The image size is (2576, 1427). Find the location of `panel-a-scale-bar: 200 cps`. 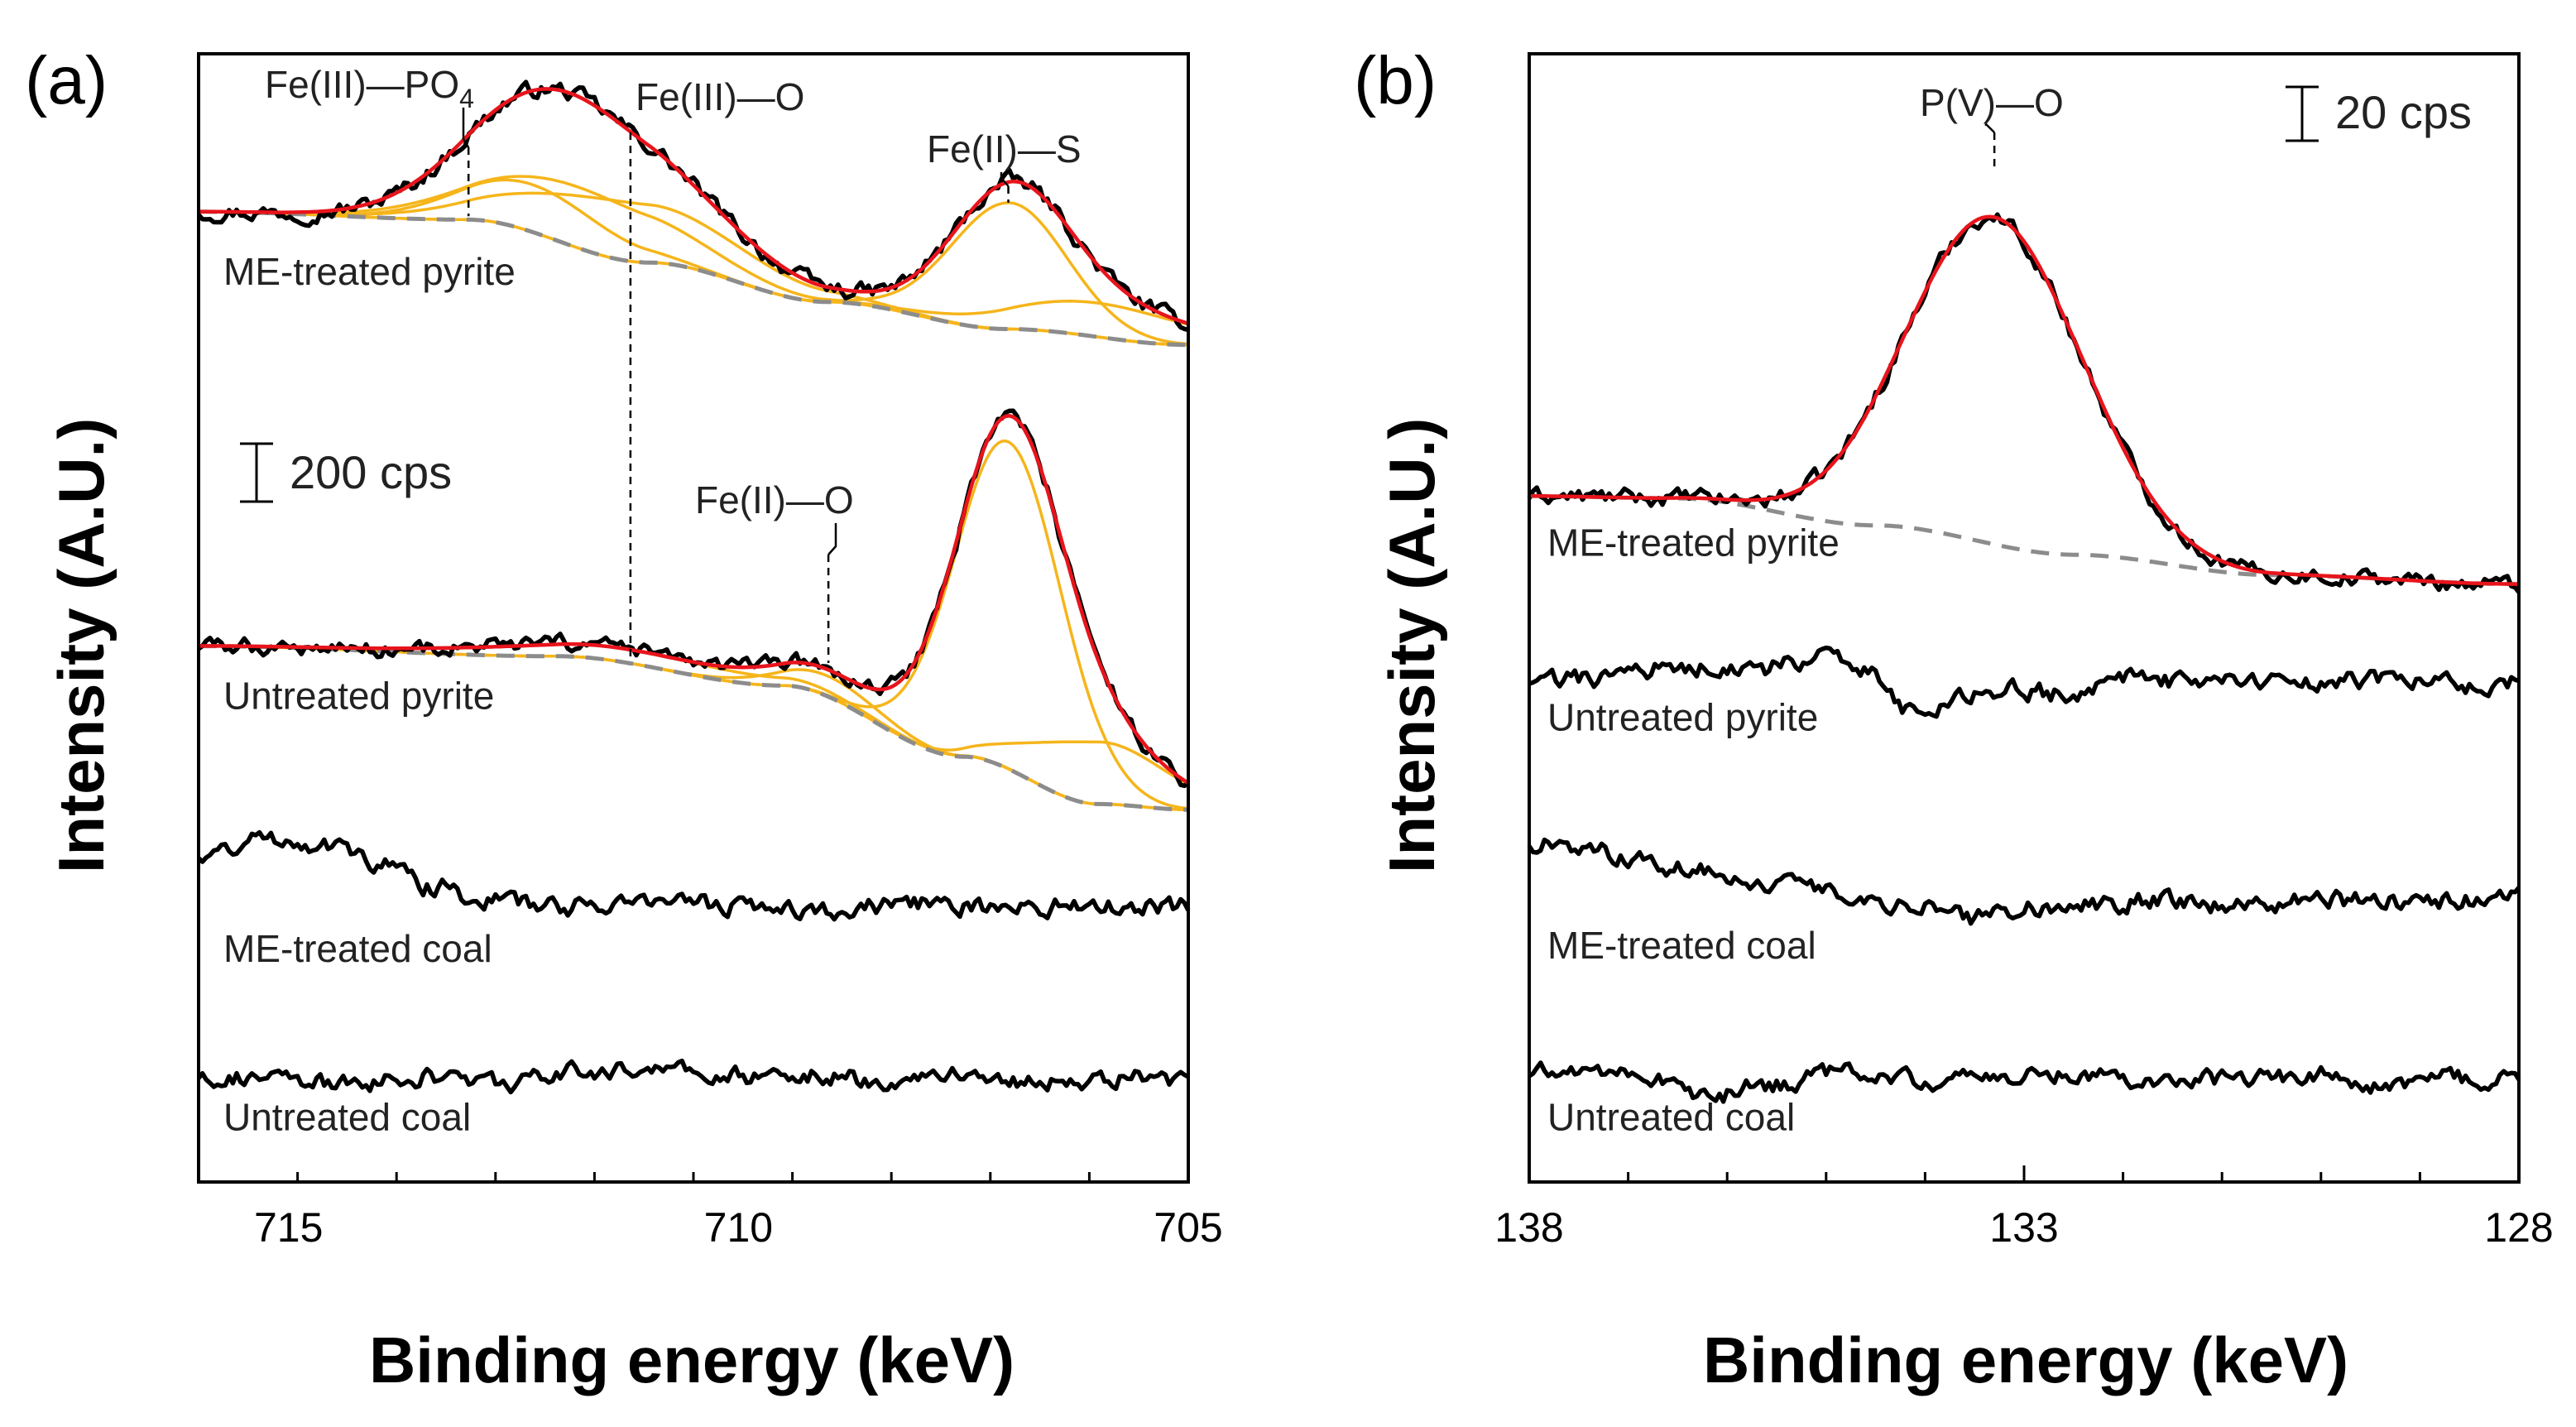

panel-a-scale-bar: 200 cps is located at coordinates (346, 473).